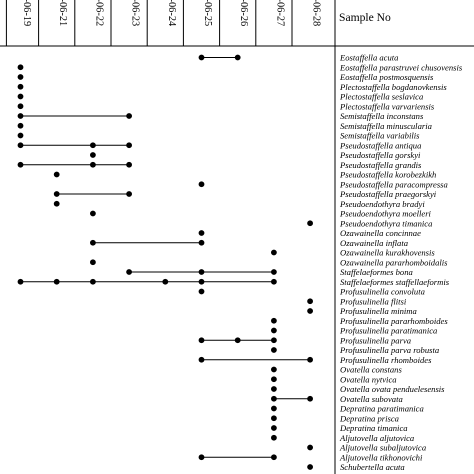 This screenshot has height=474, width=474. What do you see at coordinates (368, 58) in the screenshot?
I see `taxon-label: Eostaffella acuta` at bounding box center [368, 58].